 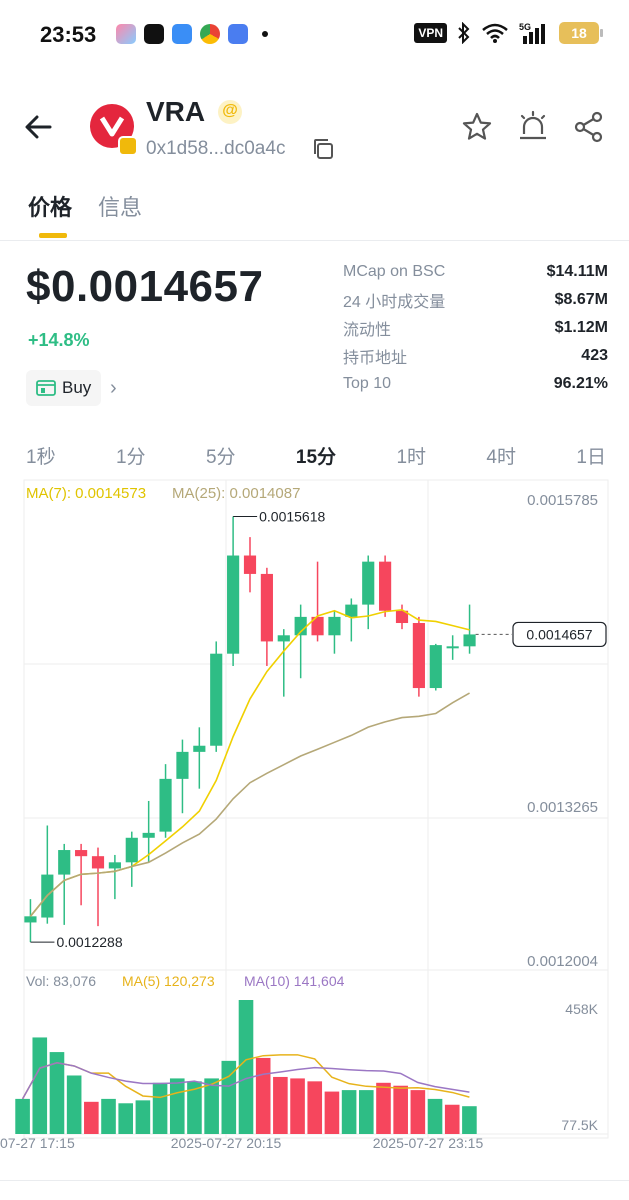 What do you see at coordinates (113, 388) in the screenshot?
I see `chevron-right-icon: ›` at bounding box center [113, 388].